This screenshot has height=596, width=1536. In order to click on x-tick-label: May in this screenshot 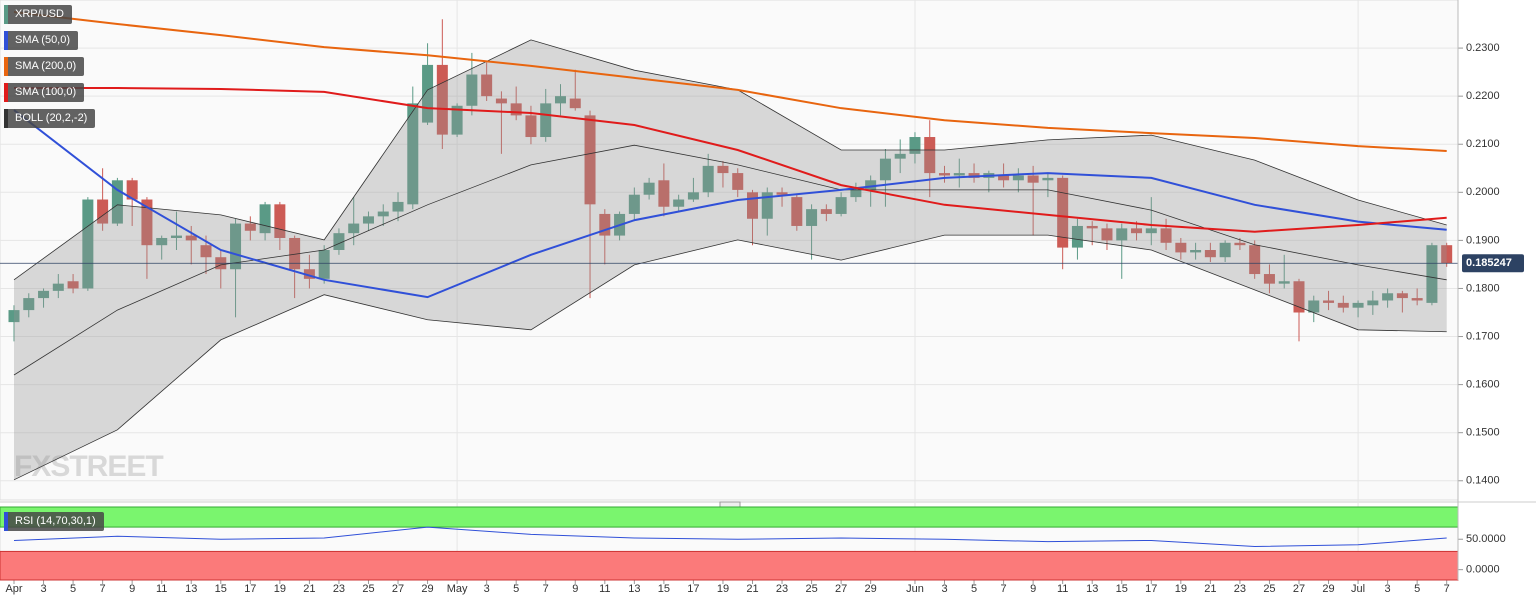, I will do `click(457, 589)`.